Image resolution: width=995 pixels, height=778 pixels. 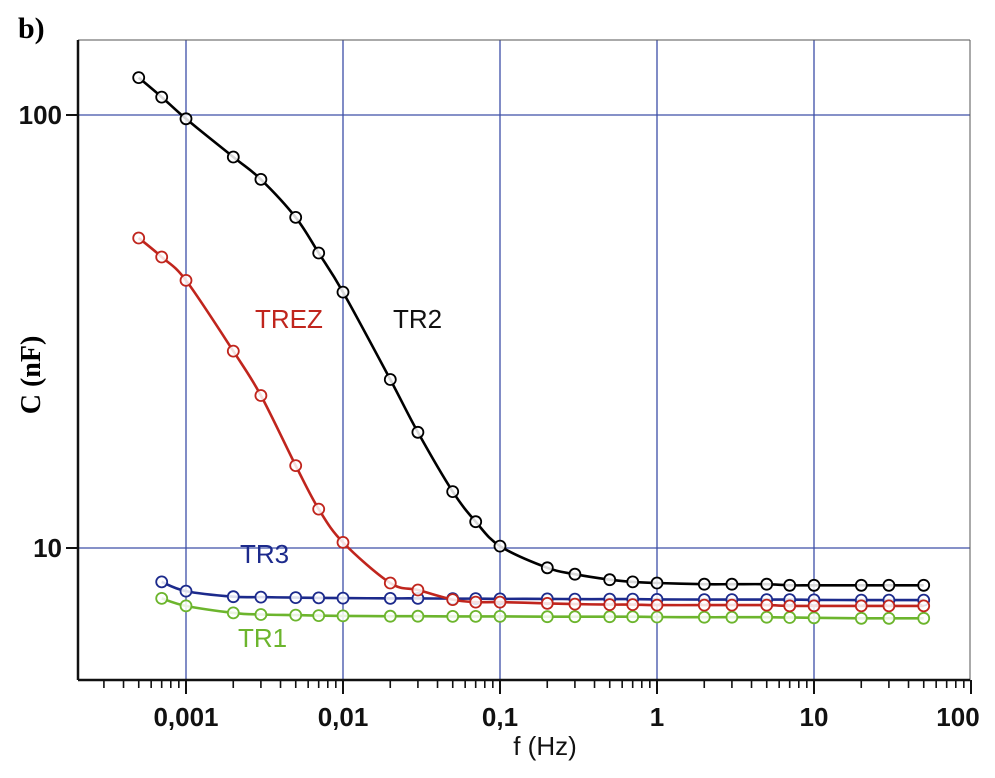 I want to click on x-tick-label: 1, so click(x=657, y=717).